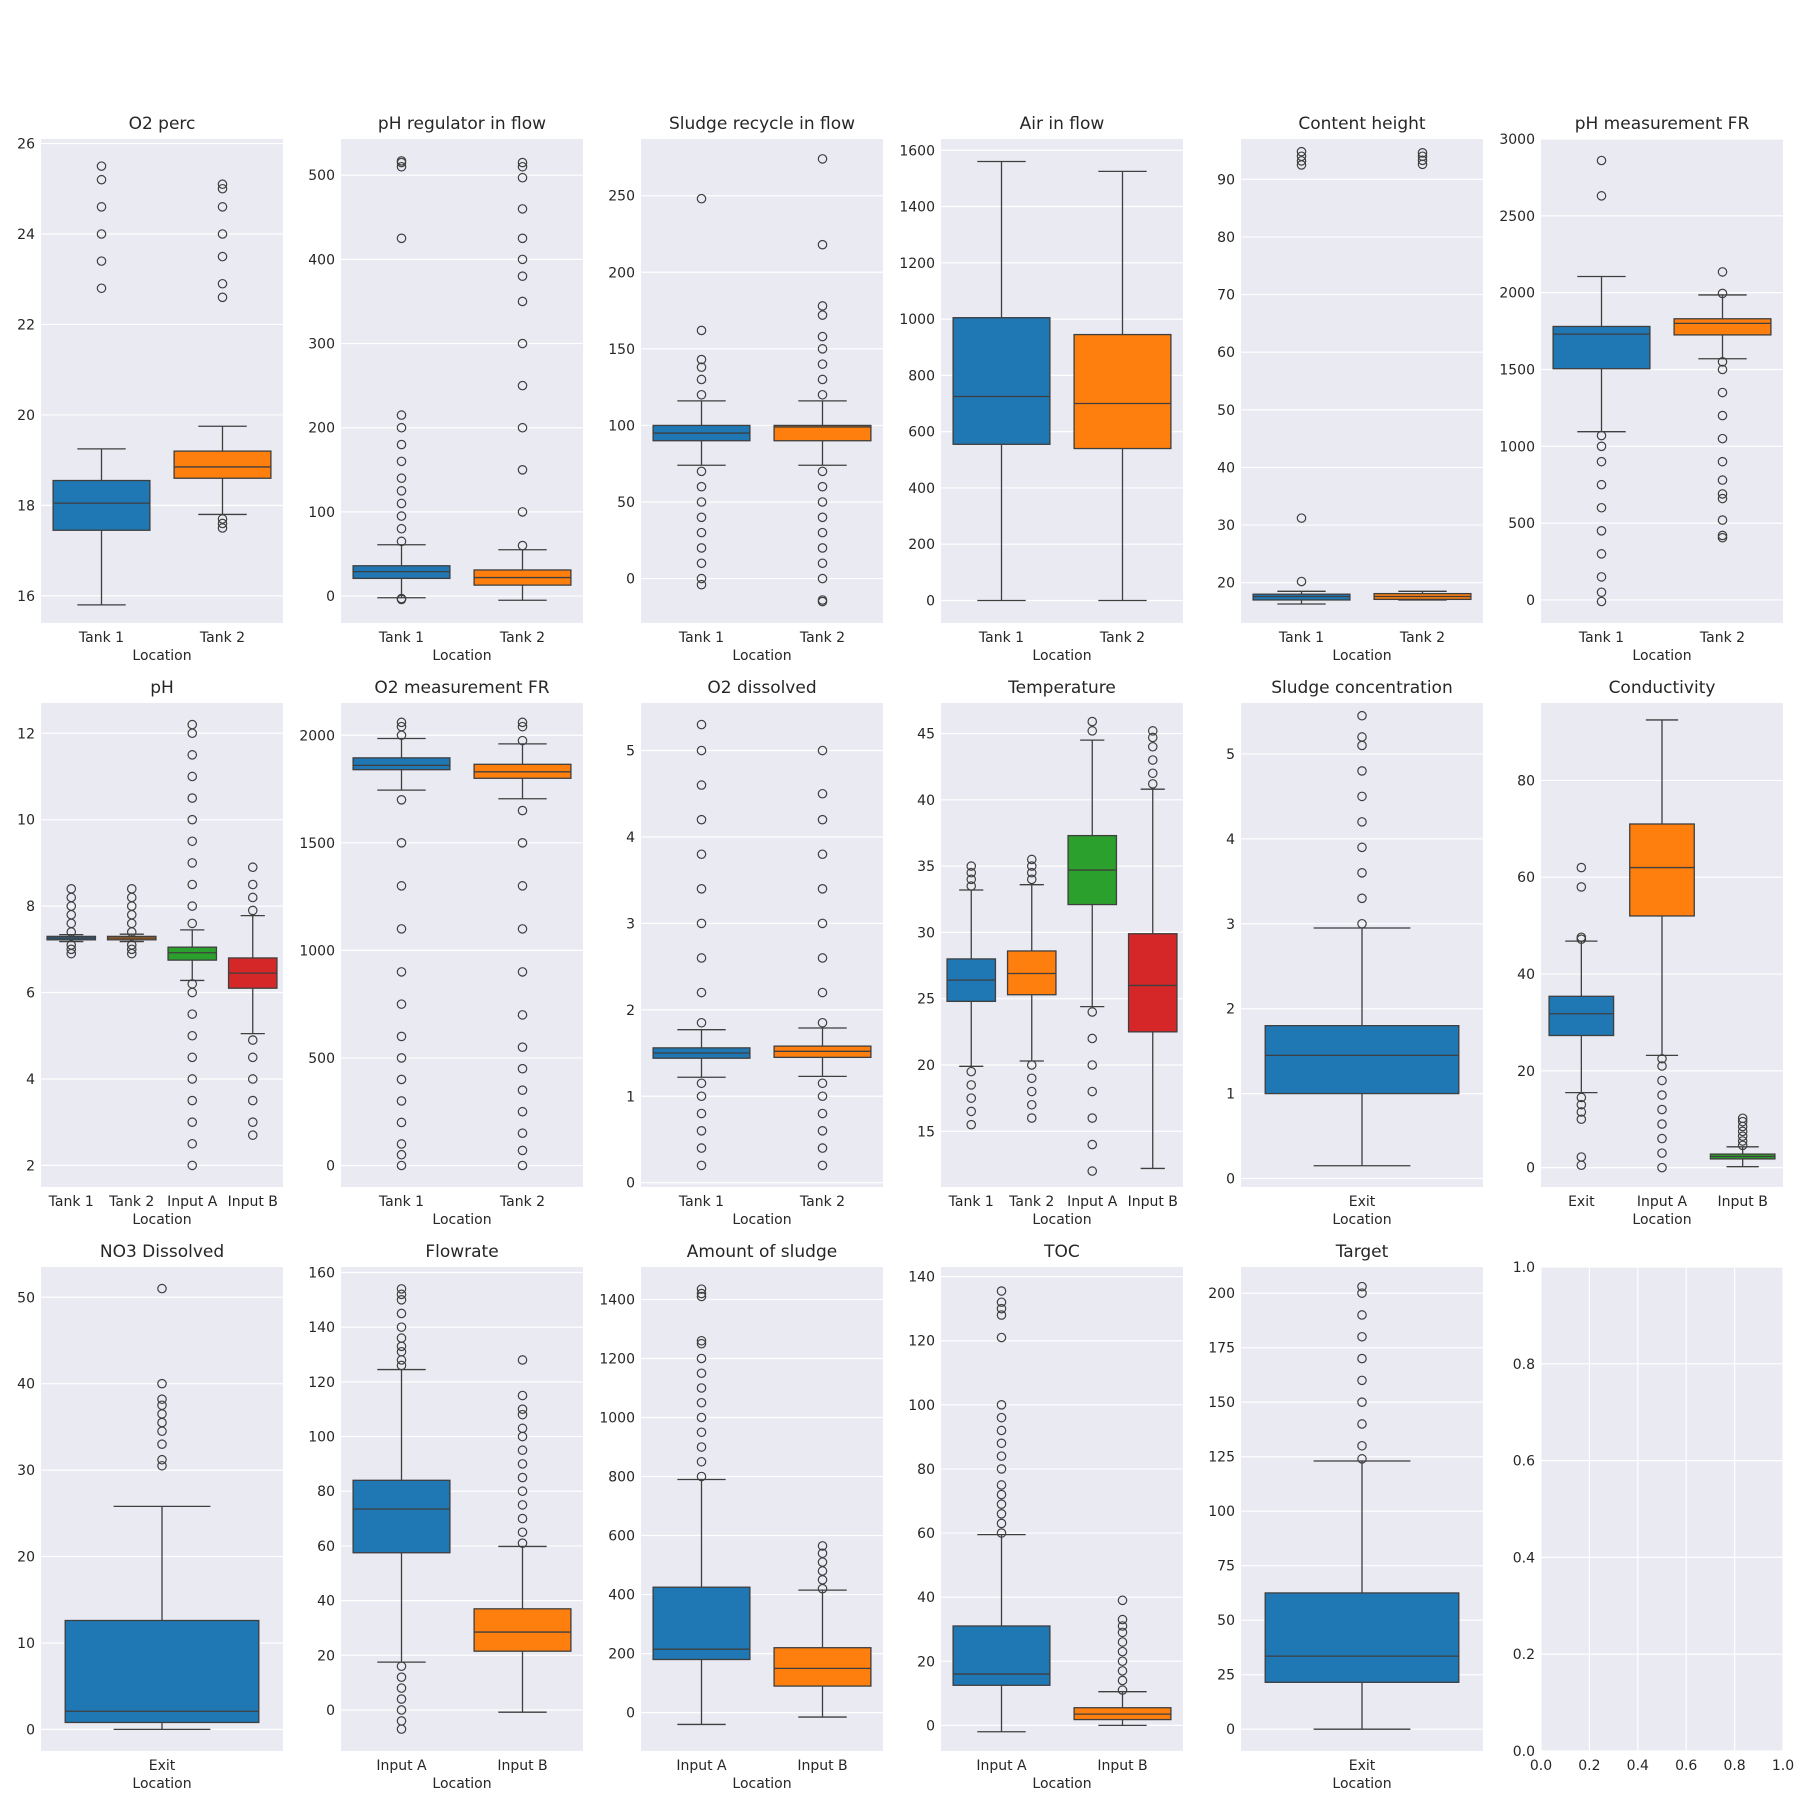 This screenshot has width=1800, height=1800. Describe the element at coordinates (1517, 294) in the screenshot. I see `y-tick-label: 2000` at that location.